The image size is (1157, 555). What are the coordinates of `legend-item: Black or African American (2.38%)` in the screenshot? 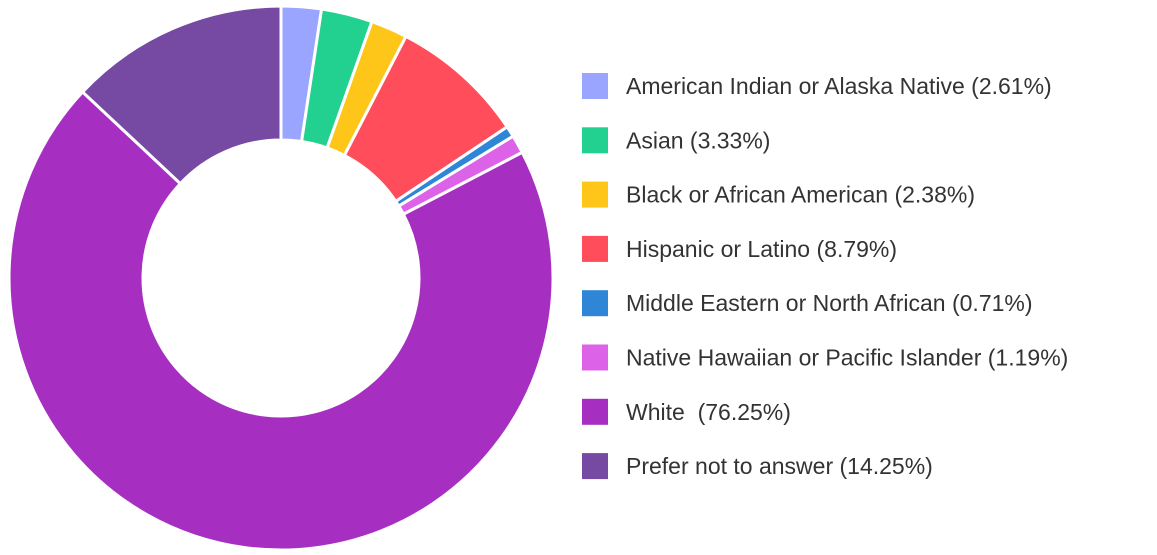 It's located at (778, 194).